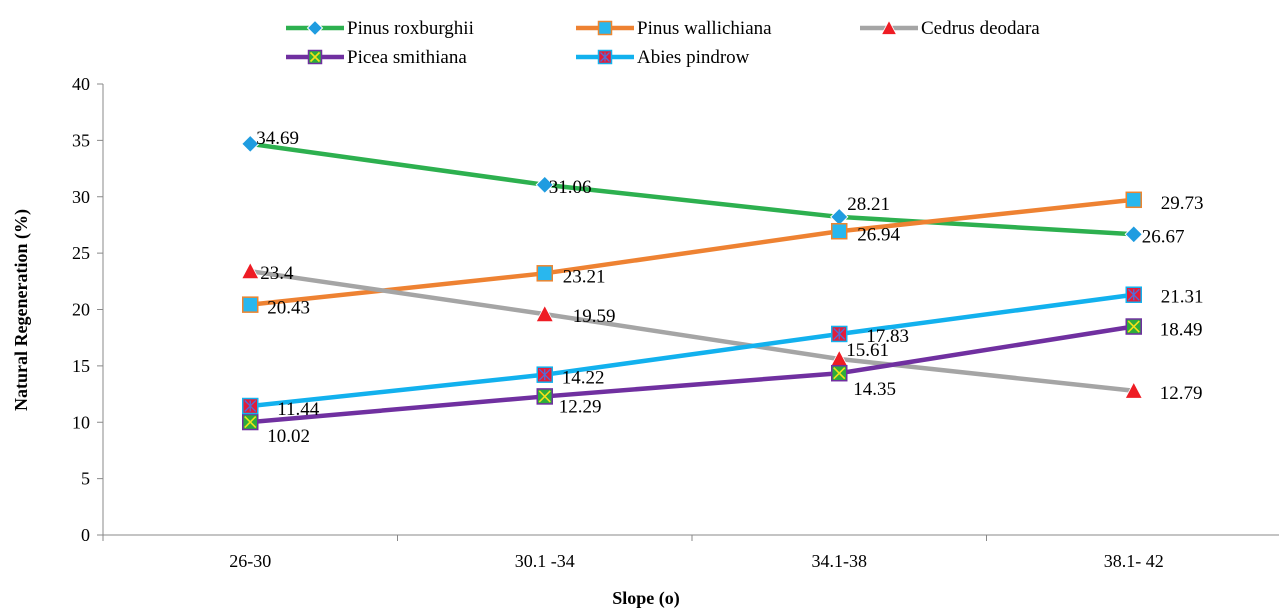  What do you see at coordinates (887, 336) in the screenshot?
I see `data-label-abies-pindrow: 17.83` at bounding box center [887, 336].